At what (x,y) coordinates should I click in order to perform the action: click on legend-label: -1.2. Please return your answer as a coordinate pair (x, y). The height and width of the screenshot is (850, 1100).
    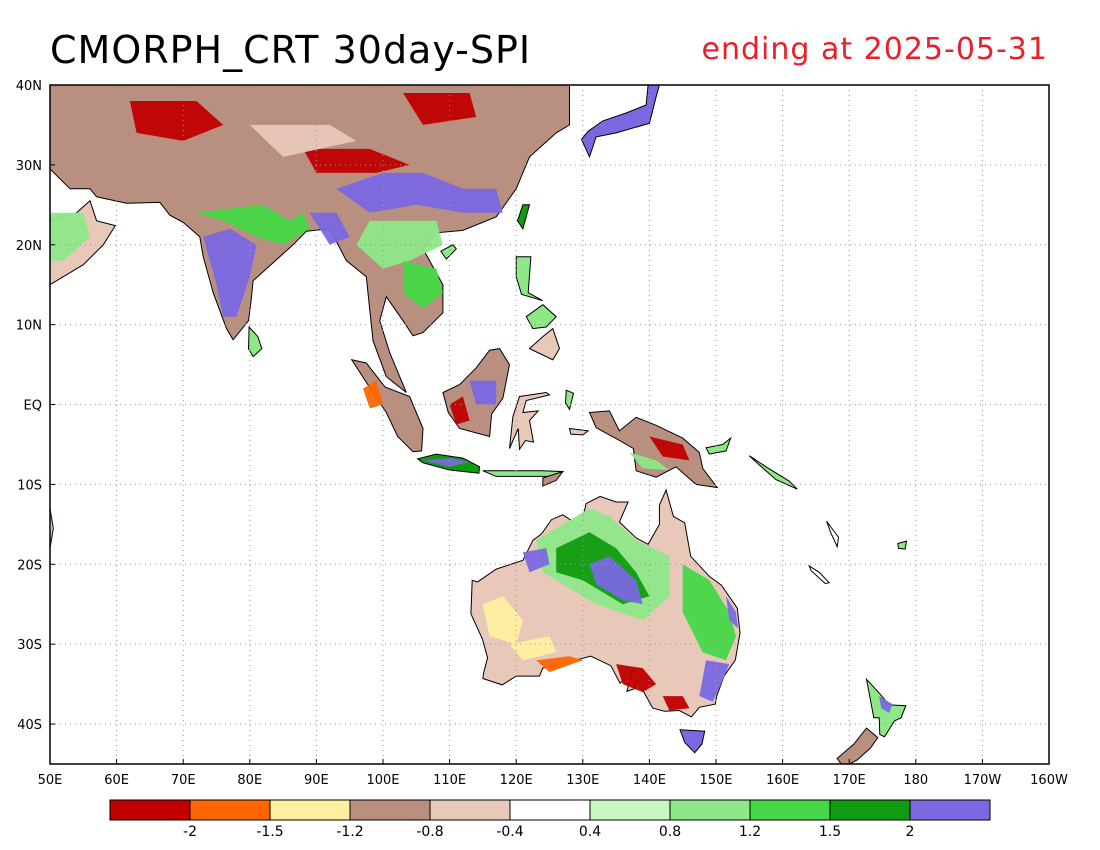
    Looking at the image, I should click on (349, 832).